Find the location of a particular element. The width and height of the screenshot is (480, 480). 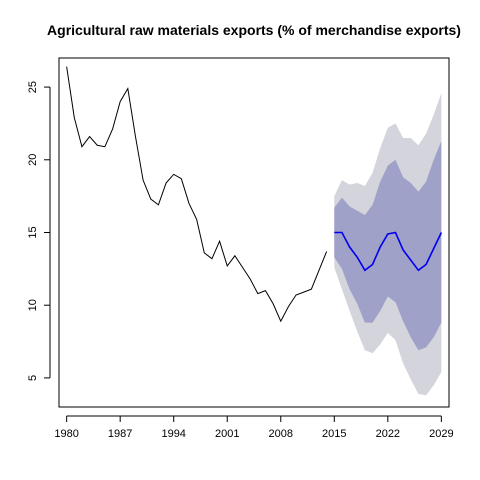

band-80-area is located at coordinates (388, 245).